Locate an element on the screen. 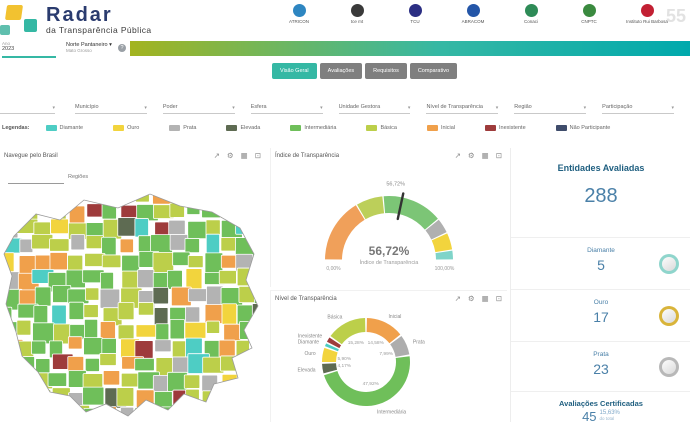 This screenshot has height=422, width=690. donut-slice-ouro is located at coordinates (330, 355).